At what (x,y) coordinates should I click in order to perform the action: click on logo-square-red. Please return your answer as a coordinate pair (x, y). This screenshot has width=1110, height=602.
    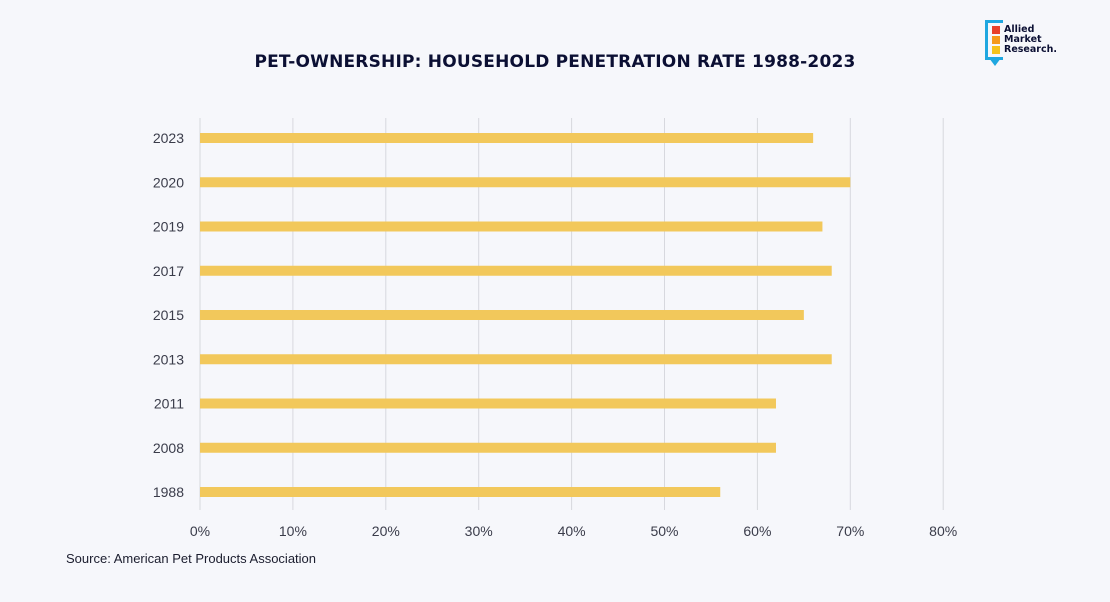
    Looking at the image, I should click on (996, 30).